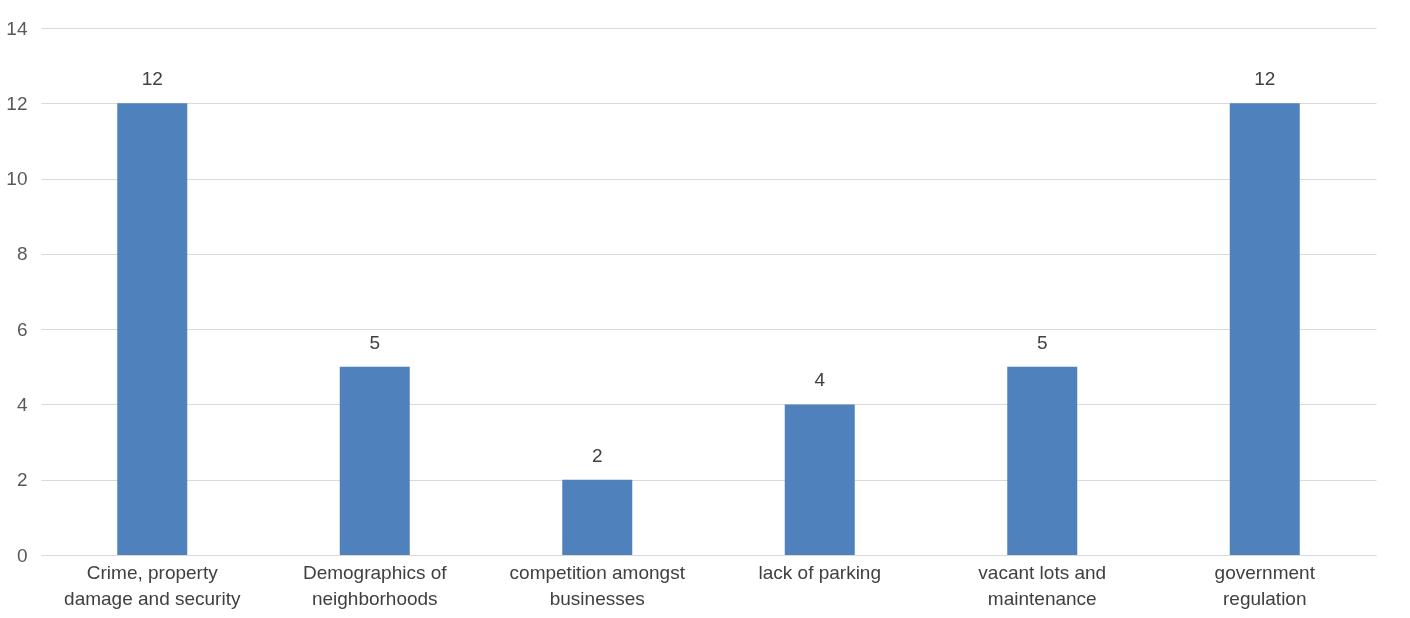  What do you see at coordinates (597, 585) in the screenshot?
I see `x-tick-label: competition amongst businesses` at bounding box center [597, 585].